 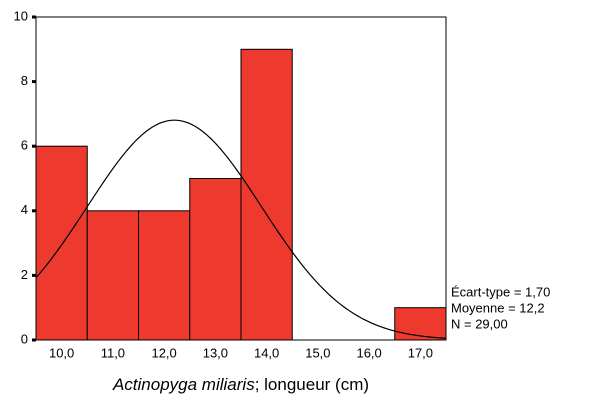 What do you see at coordinates (420, 352) in the screenshot?
I see `x-tick-label: 17,0` at bounding box center [420, 352].